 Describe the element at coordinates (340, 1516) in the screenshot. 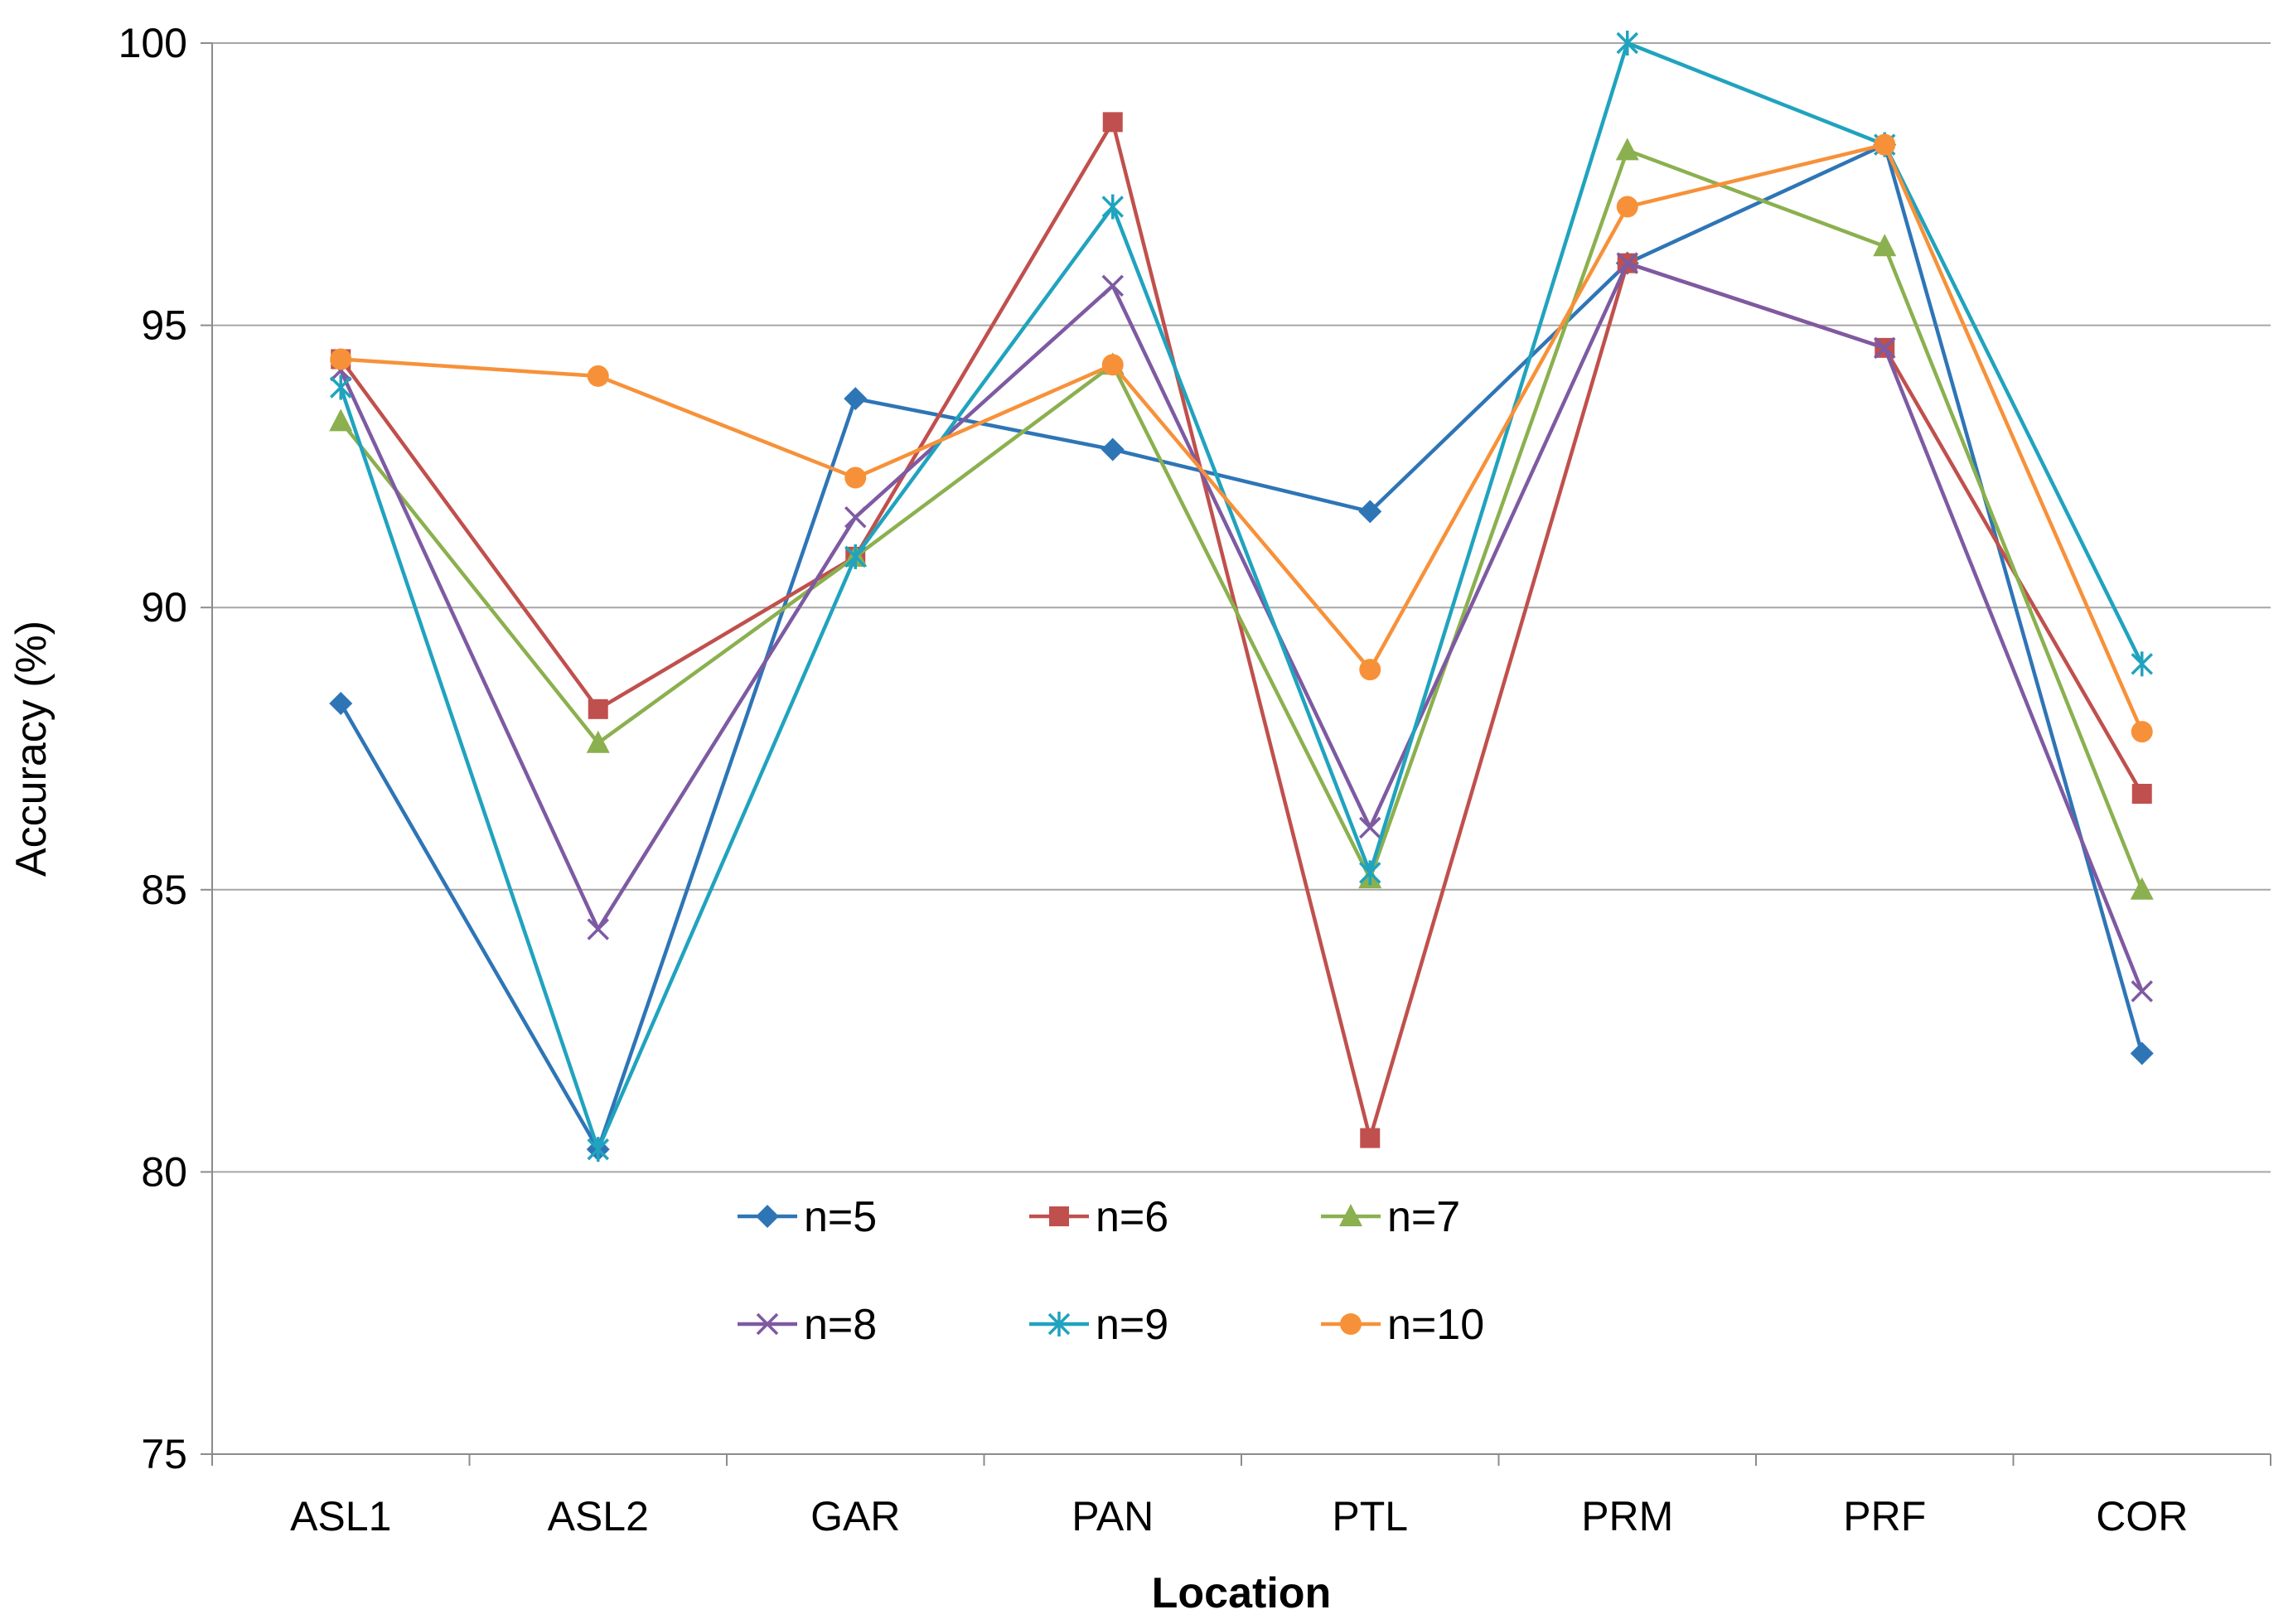

I see `x-tick-label: ASL1` at that location.